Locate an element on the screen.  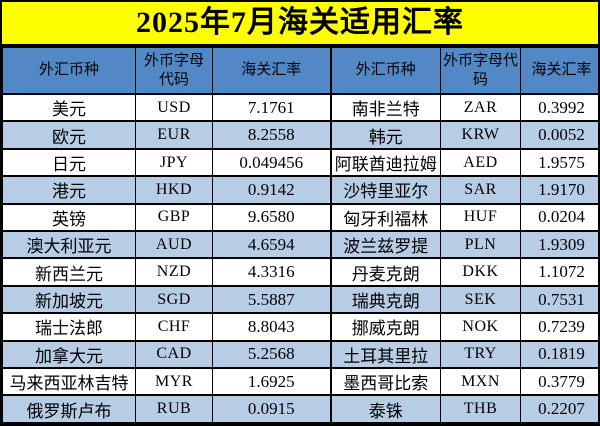
rate-cell: 1.9575 is located at coordinates (559, 162).